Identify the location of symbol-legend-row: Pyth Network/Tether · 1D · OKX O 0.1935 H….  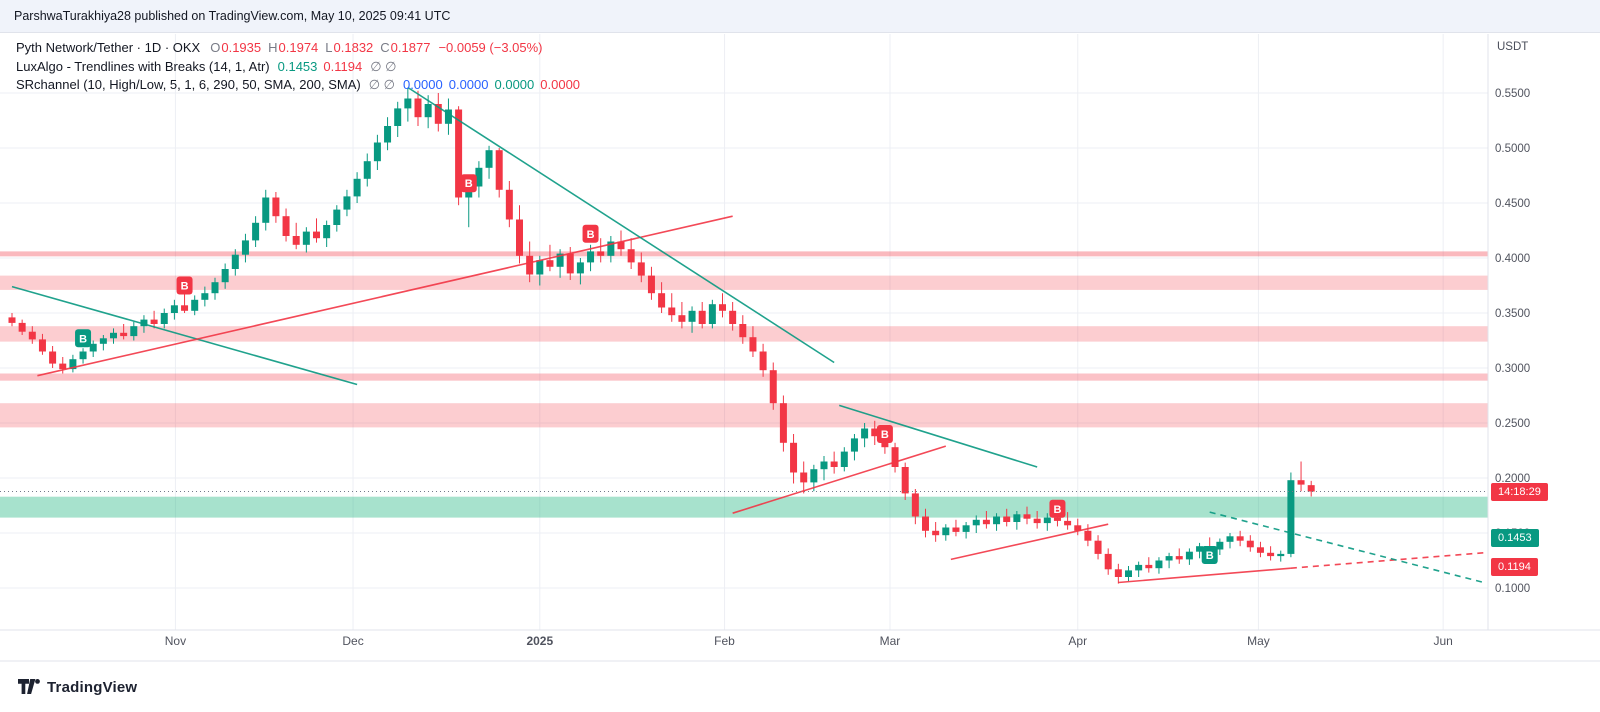
(298, 48).